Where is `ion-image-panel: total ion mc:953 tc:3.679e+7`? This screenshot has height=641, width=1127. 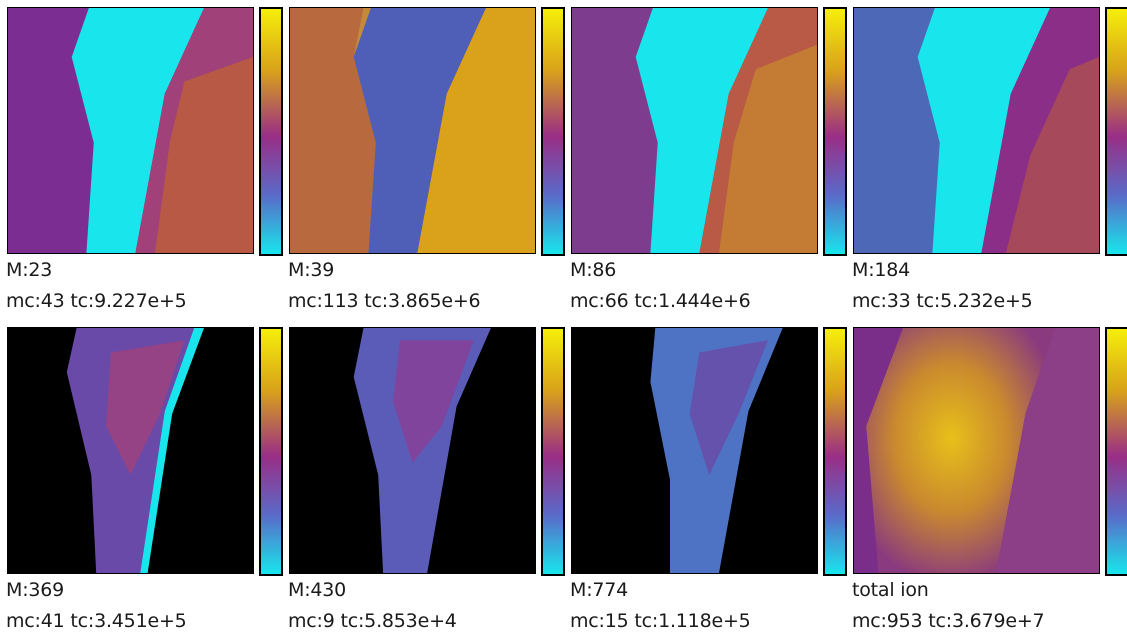
ion-image-panel: total ion mc:953 tc:3.679e+7 is located at coordinates (986, 480).